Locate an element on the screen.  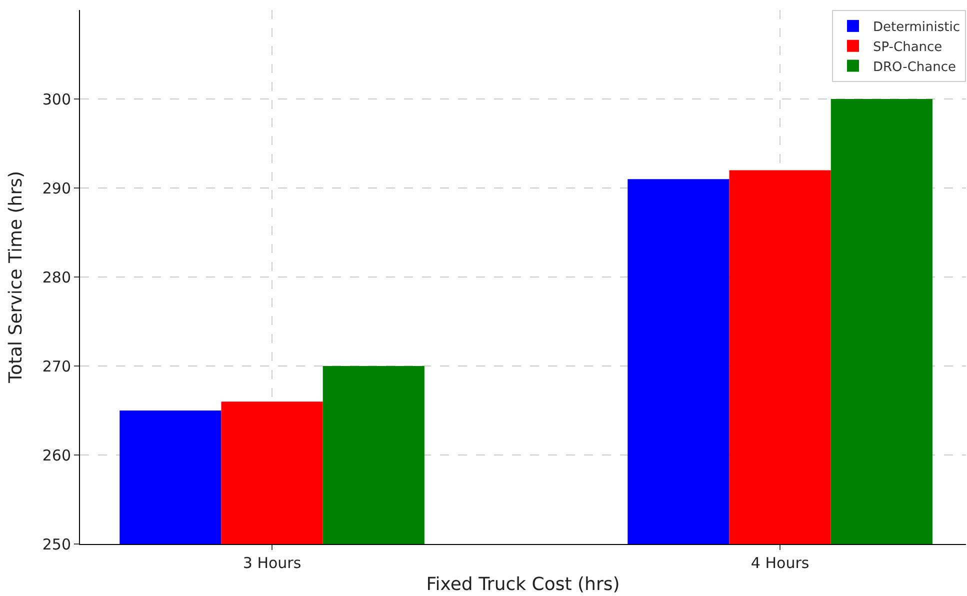
legend-label: SP-Chance is located at coordinates (907, 47).